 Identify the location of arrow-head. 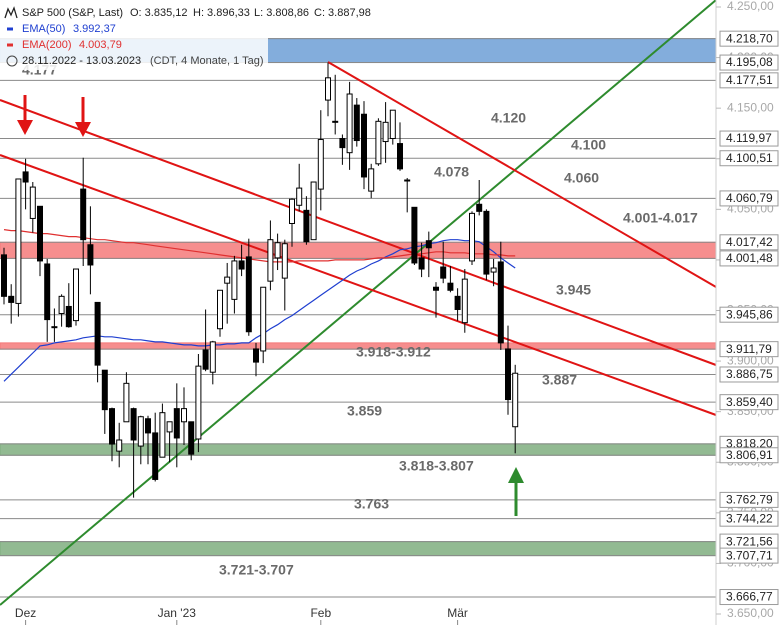
(83, 129).